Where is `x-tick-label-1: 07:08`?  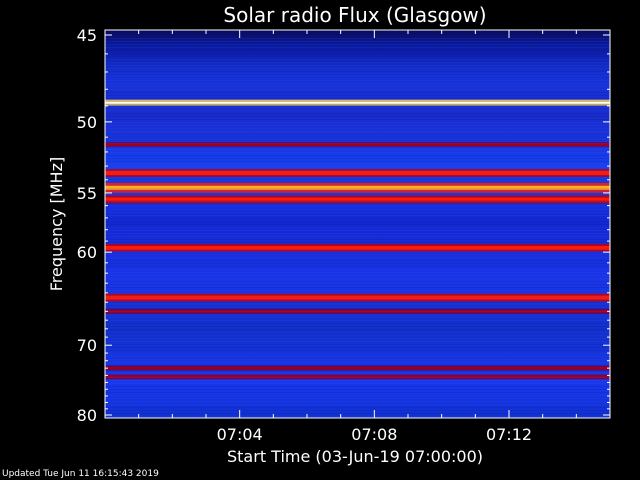 x-tick-label-1: 07:08 is located at coordinates (374, 434).